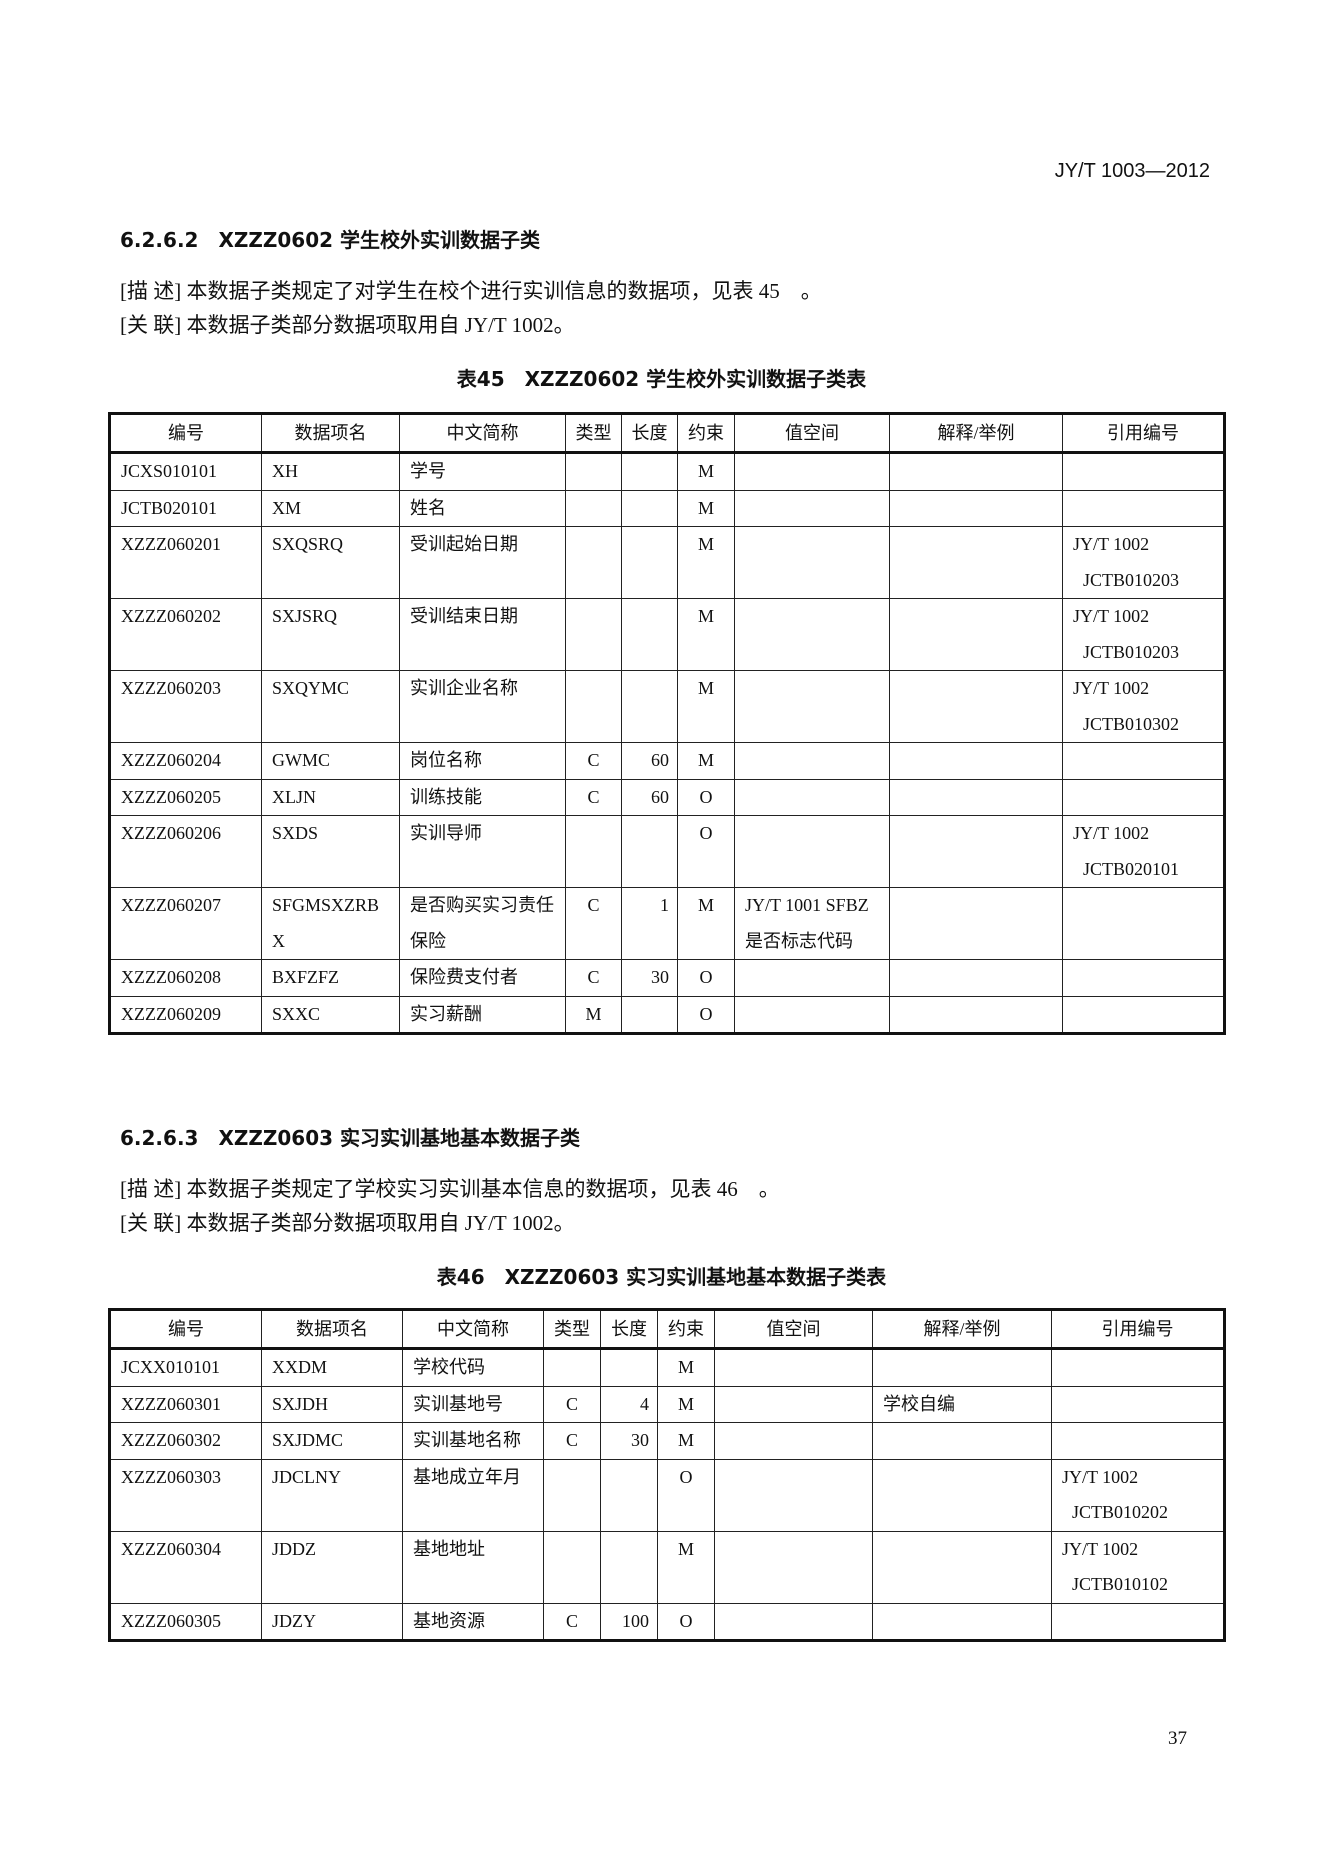  I want to click on cell-chinese-name: 保险费支付者, so click(482, 978).